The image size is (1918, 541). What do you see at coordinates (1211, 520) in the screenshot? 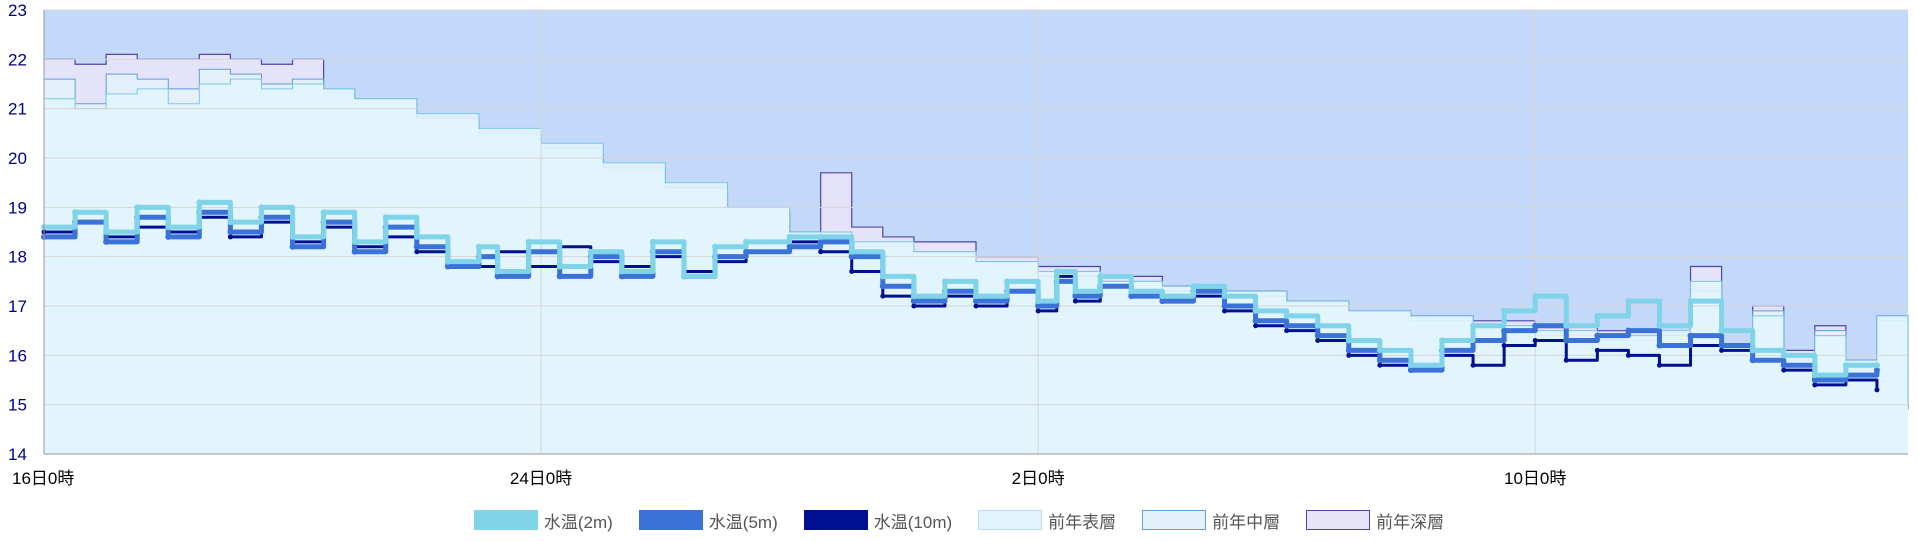
I see `legend-item-prev-middle: 前年中層` at bounding box center [1211, 520].